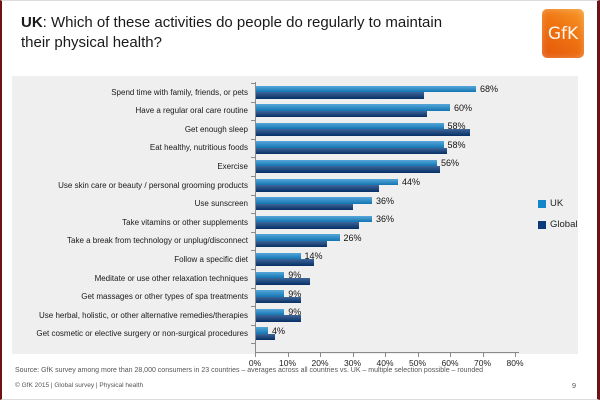  Describe the element at coordinates (279, 330) in the screenshot. I see `value-label: 4%` at that location.